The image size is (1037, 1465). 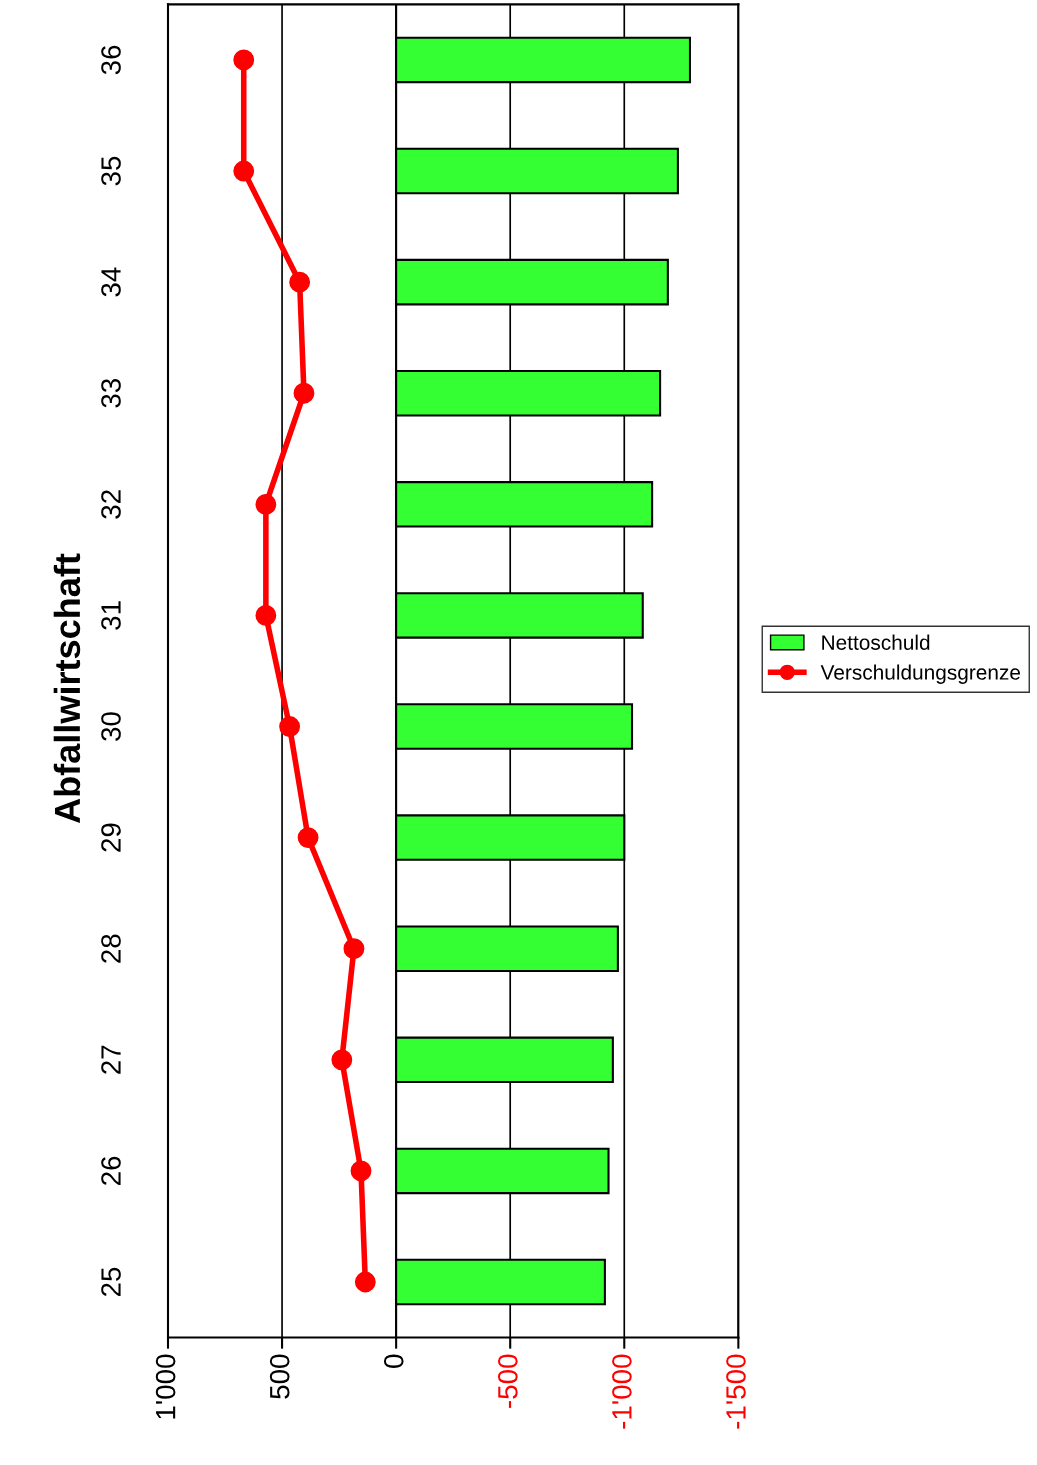 What do you see at coordinates (111, 393) in the screenshot?
I see `y-tick-label: 33` at bounding box center [111, 393].